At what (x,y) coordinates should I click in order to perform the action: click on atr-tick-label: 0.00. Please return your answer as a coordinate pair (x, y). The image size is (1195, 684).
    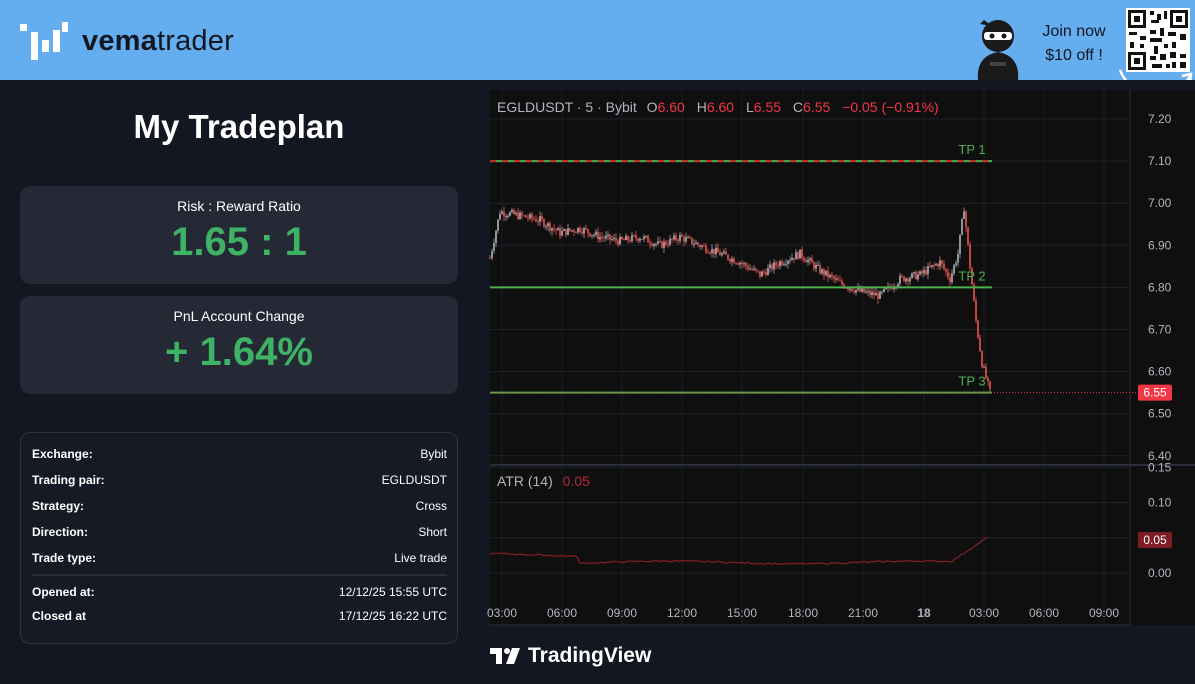
    Looking at the image, I should click on (1160, 573).